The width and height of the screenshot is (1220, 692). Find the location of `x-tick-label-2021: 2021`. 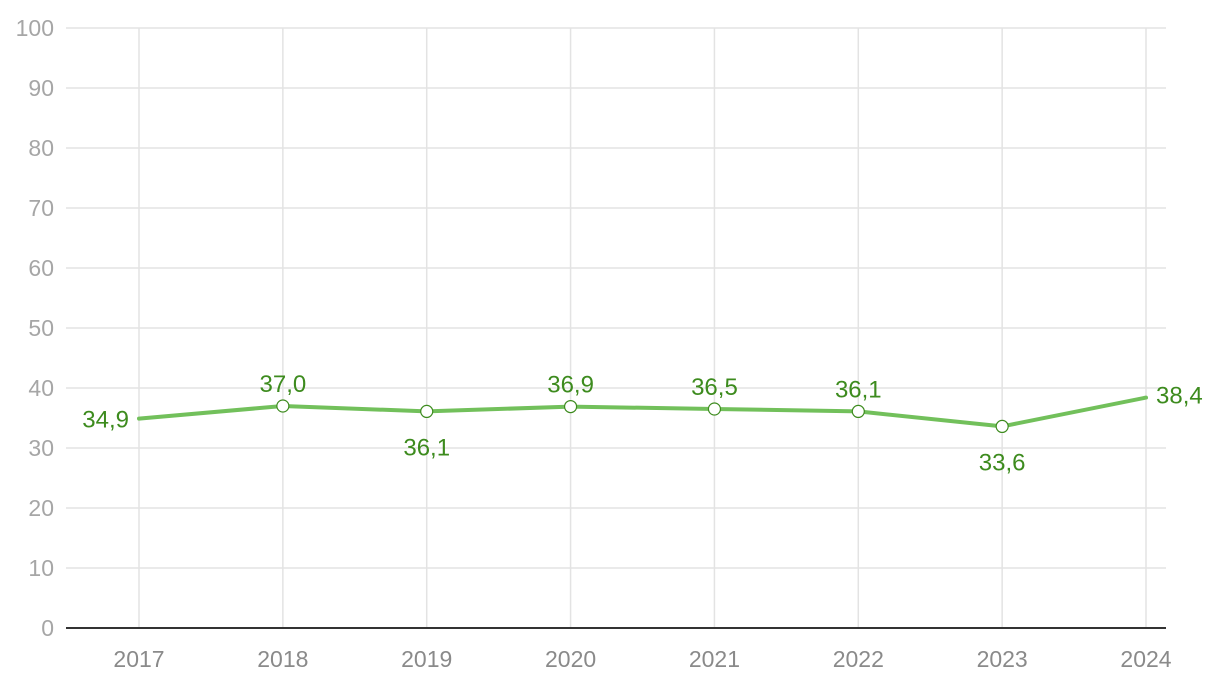

x-tick-label-2021: 2021 is located at coordinates (714, 659).